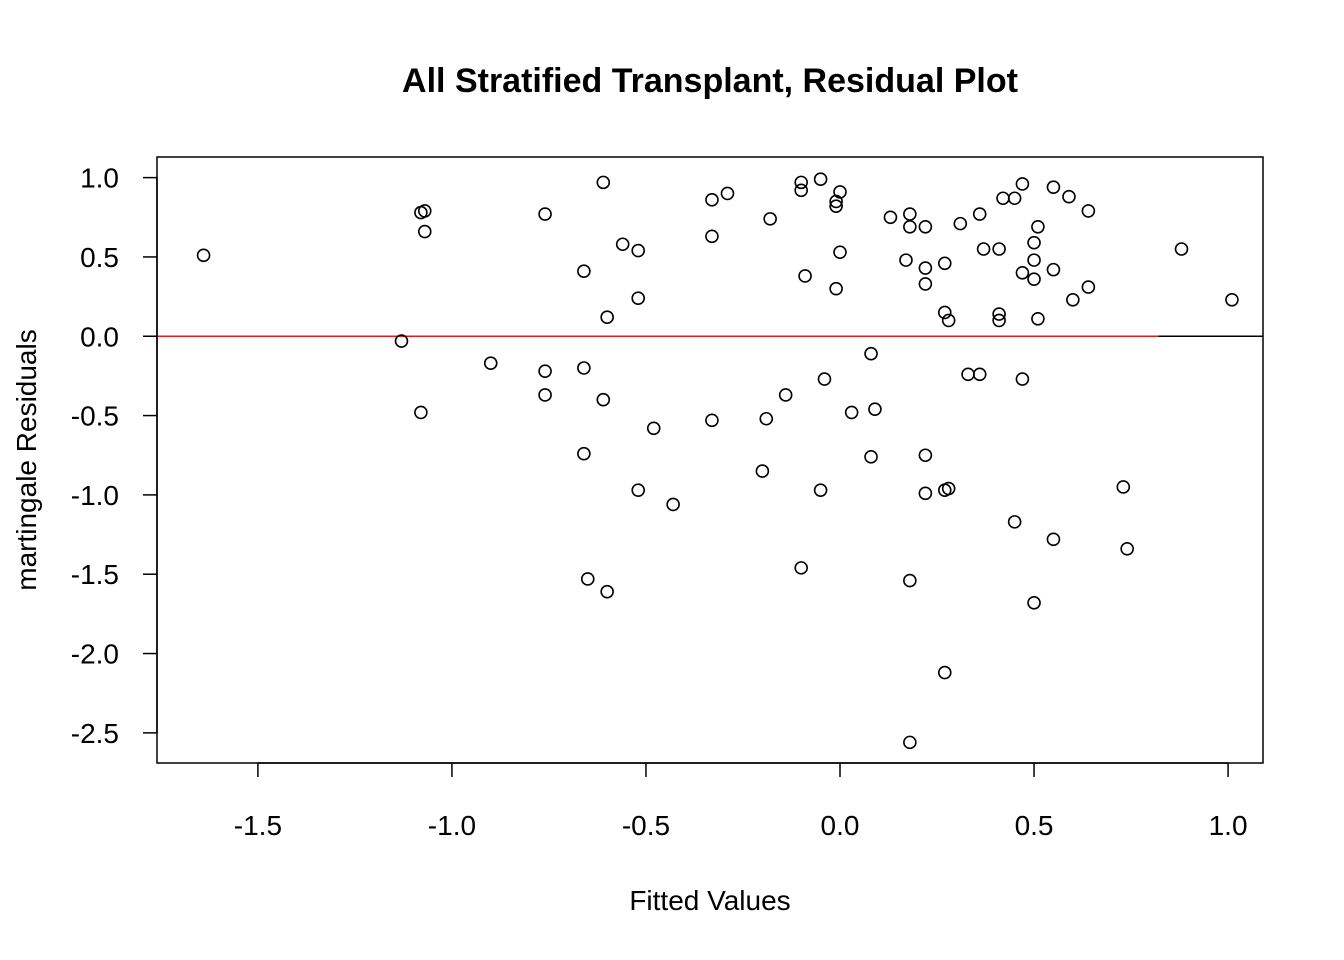  I want to click on y-tick-label: -0.5, so click(95, 416).